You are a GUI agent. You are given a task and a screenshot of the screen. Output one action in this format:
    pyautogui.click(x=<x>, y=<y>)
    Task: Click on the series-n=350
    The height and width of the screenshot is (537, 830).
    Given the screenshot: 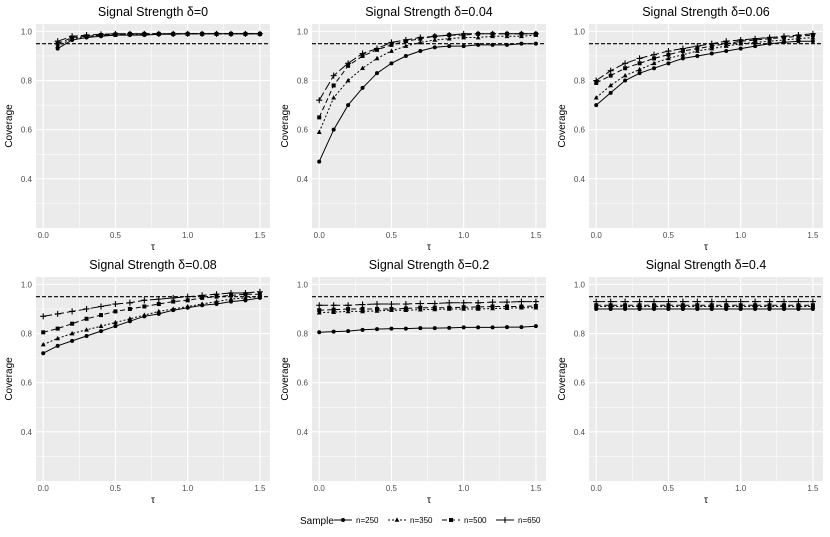 What is the action you would take?
    pyautogui.click(x=151, y=320)
    